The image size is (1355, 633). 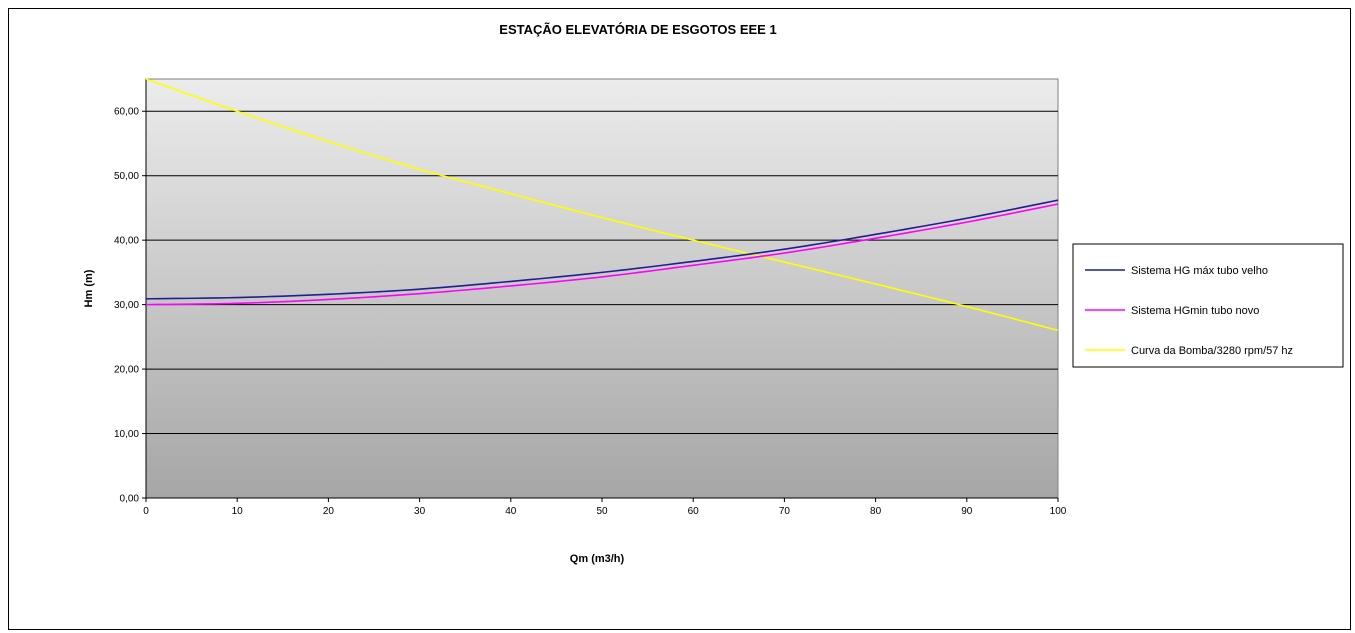 What do you see at coordinates (876, 511) in the screenshot?
I see `x-tick-label: 80` at bounding box center [876, 511].